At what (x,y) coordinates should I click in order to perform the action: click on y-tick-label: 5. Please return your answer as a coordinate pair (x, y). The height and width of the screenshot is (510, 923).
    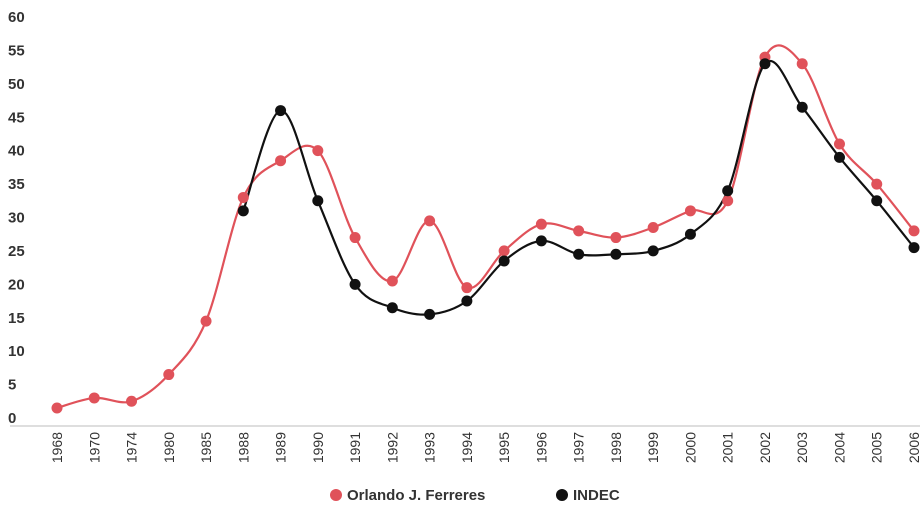
    Looking at the image, I should click on (12, 385).